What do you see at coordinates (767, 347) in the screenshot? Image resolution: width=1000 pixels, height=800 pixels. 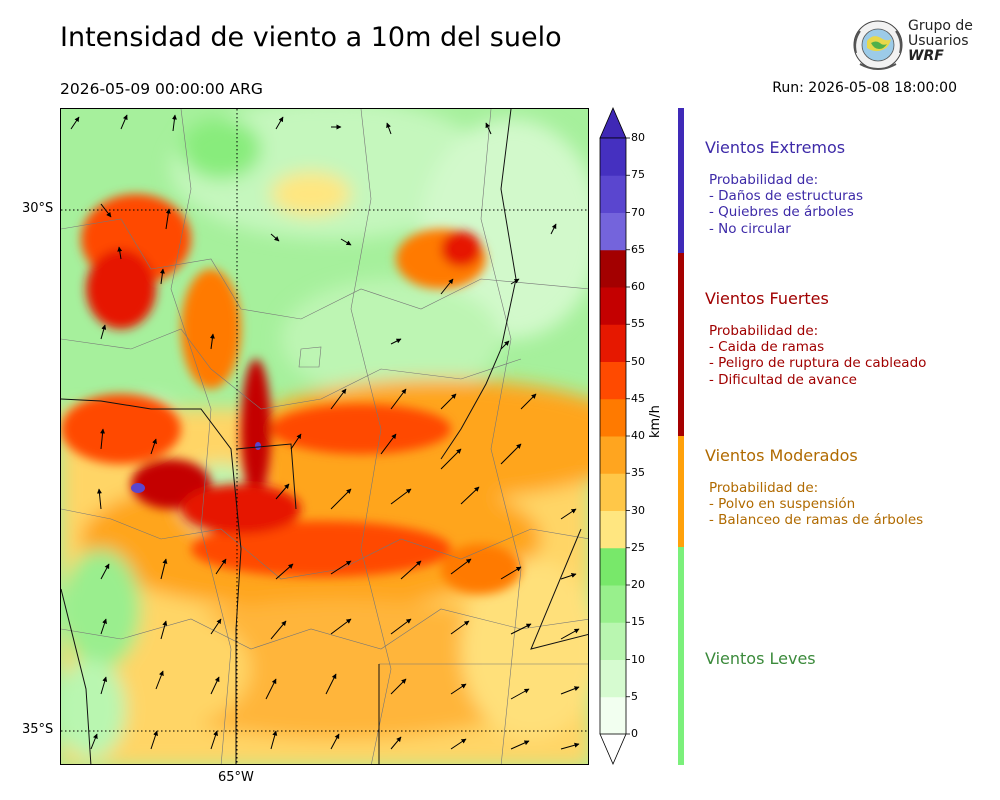 I see `category-desc-item: - Caida de ramas` at bounding box center [767, 347].